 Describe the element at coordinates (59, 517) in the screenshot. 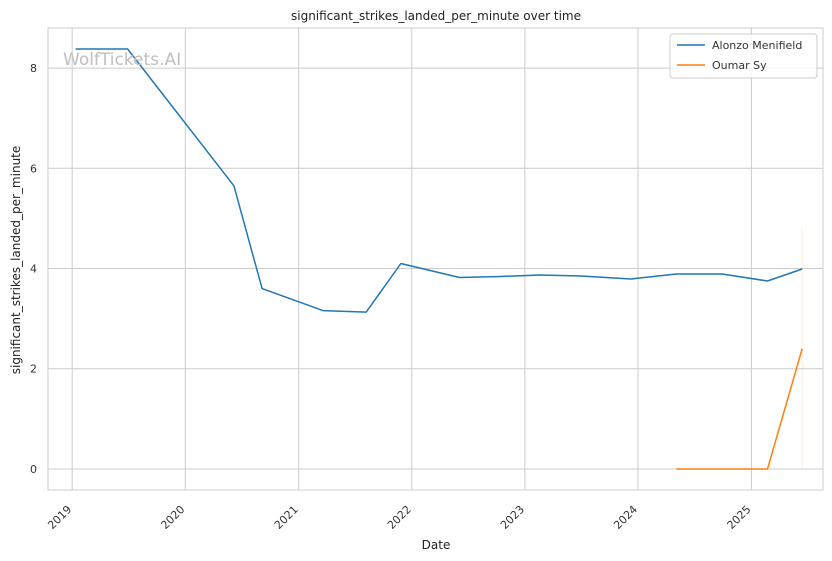

I see `x-tick-label: 2019` at that location.